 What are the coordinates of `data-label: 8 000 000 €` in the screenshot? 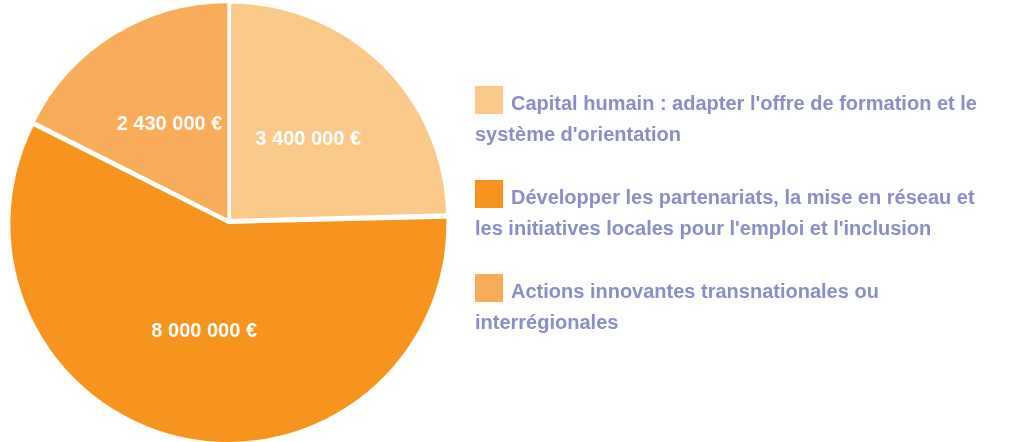 It's located at (204, 330).